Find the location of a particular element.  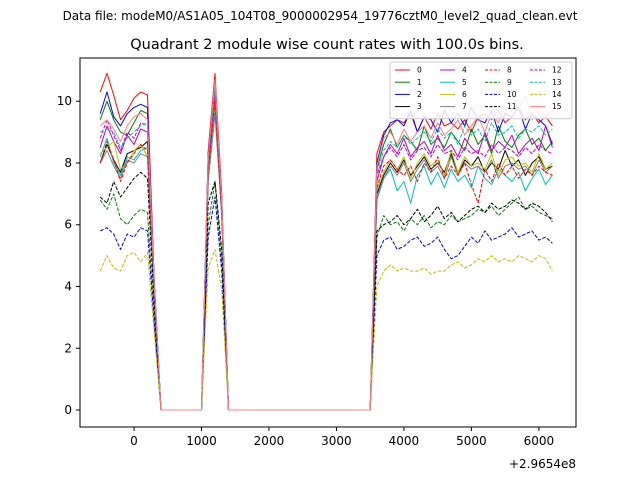

y-tick-label: 6 is located at coordinates (68, 225).